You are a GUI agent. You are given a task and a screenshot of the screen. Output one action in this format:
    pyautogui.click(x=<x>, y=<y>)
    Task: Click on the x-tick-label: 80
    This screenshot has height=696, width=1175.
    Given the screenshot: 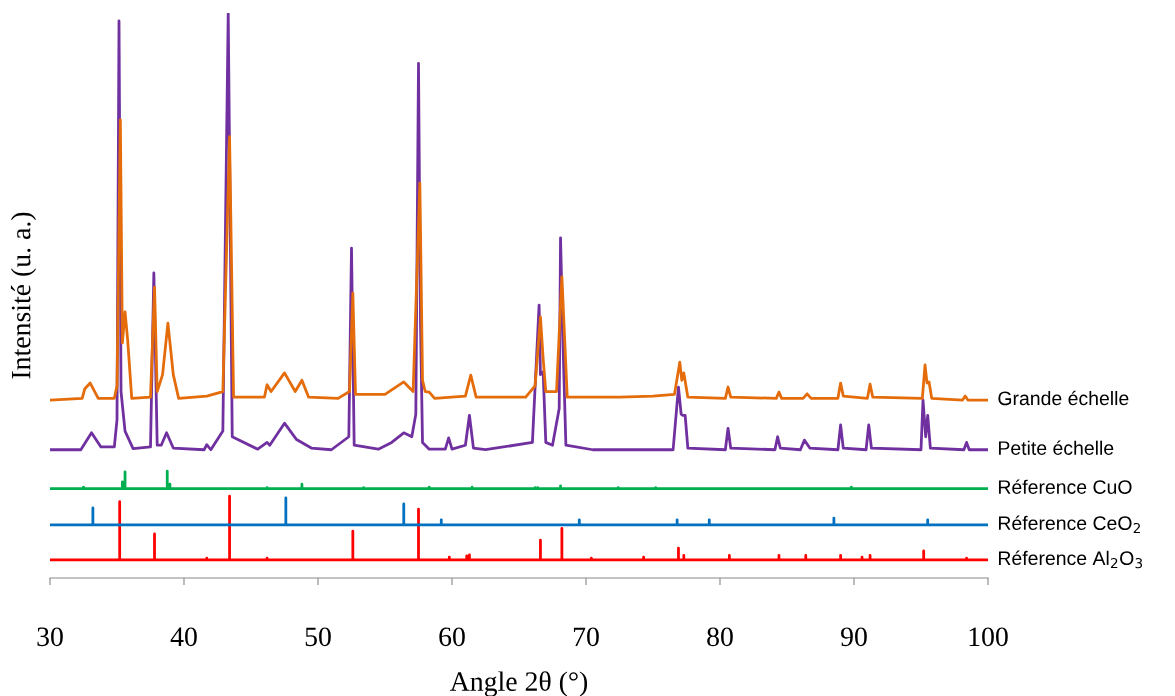 What is the action you would take?
    pyautogui.click(x=720, y=637)
    